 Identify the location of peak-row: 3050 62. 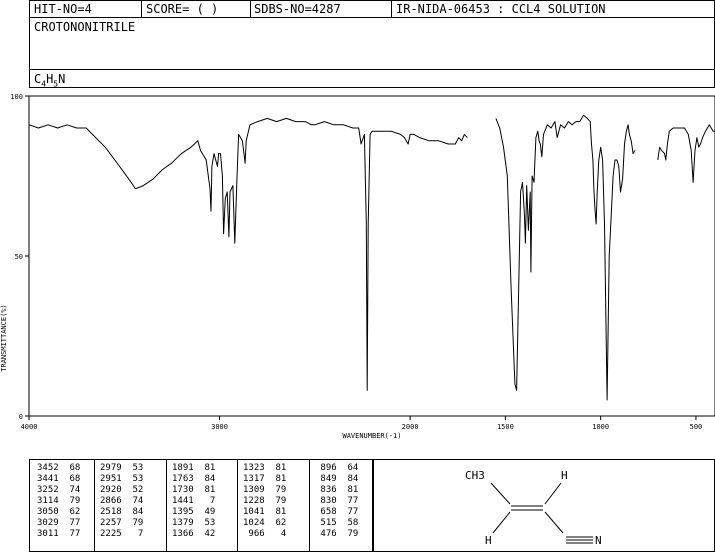
(59, 512).